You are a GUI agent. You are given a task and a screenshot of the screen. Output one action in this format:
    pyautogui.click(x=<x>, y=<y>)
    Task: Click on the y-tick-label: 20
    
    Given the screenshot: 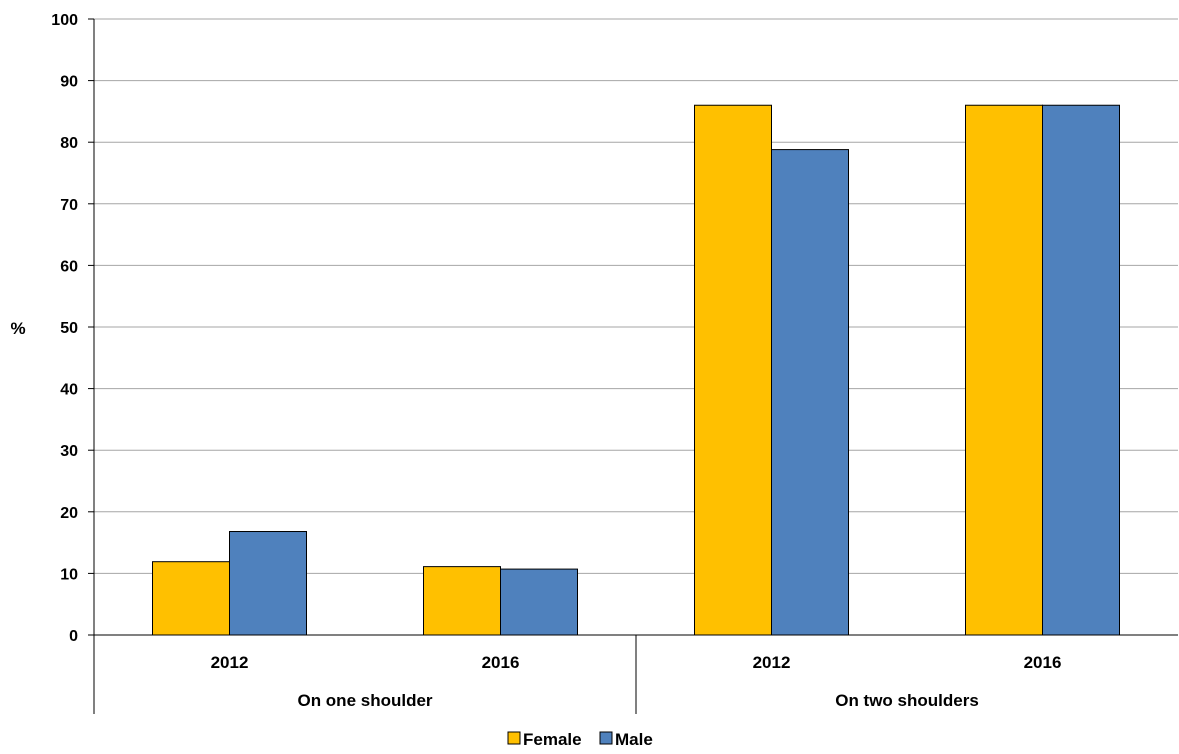 What is the action you would take?
    pyautogui.click(x=69, y=513)
    